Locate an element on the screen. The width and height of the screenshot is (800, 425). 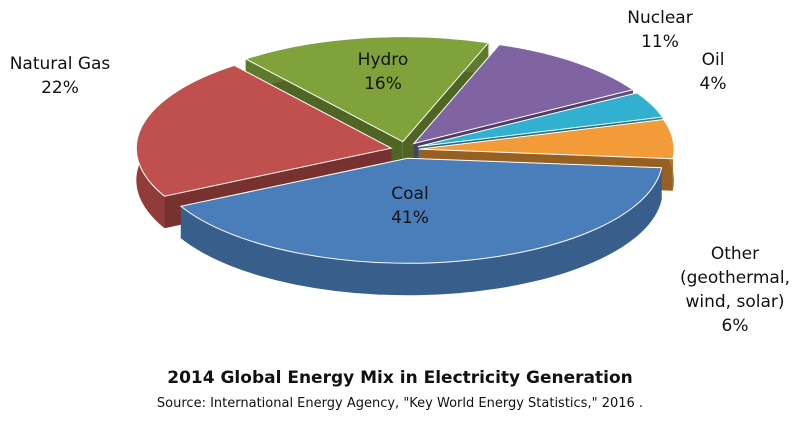
value-label: 22% is located at coordinates (60, 88).